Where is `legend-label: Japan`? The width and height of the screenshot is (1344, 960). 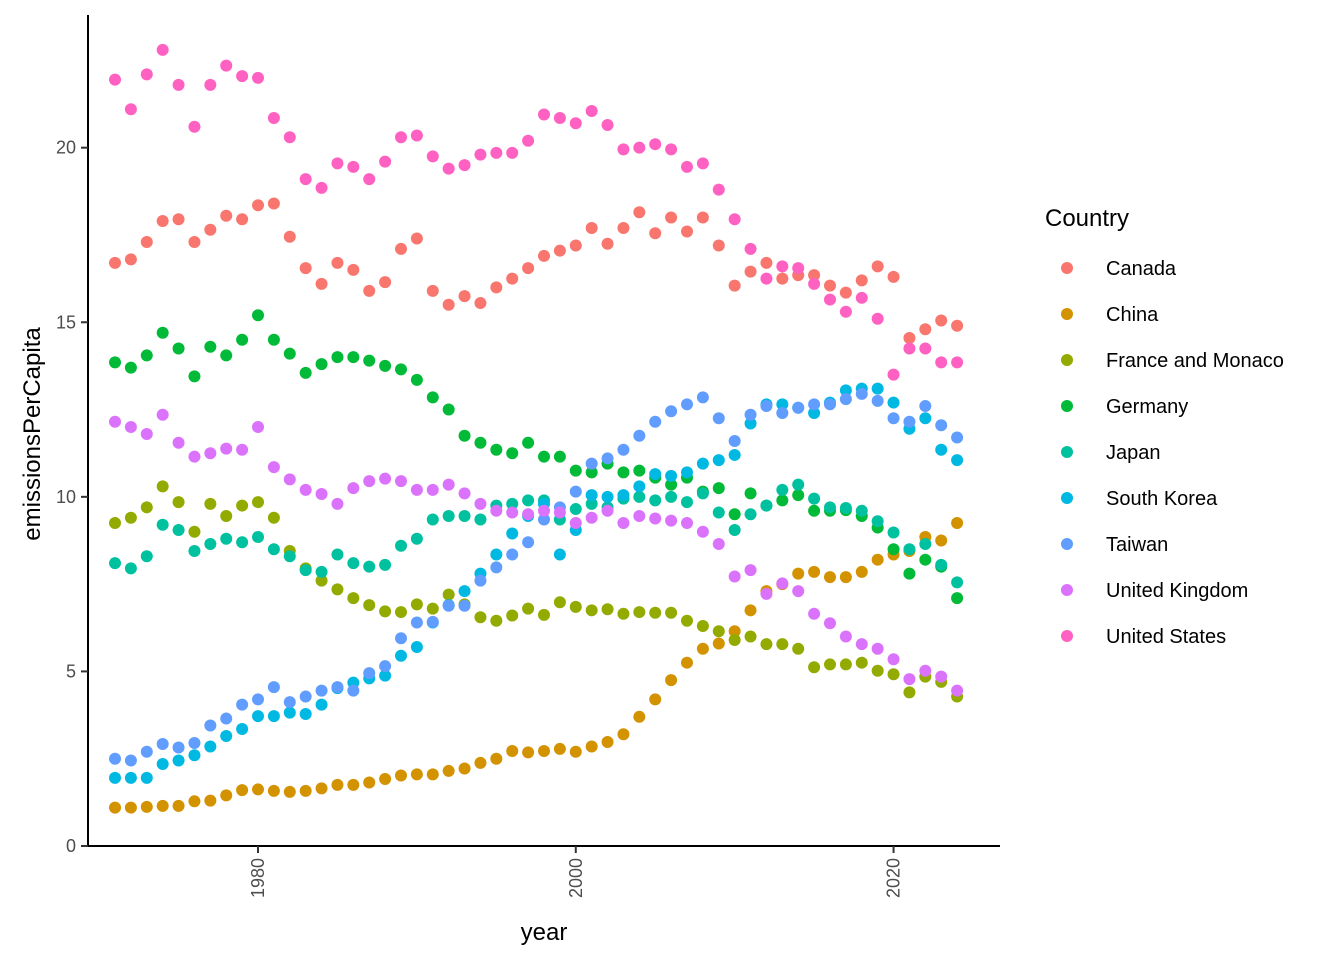
legend-label: Japan is located at coordinates (1133, 453).